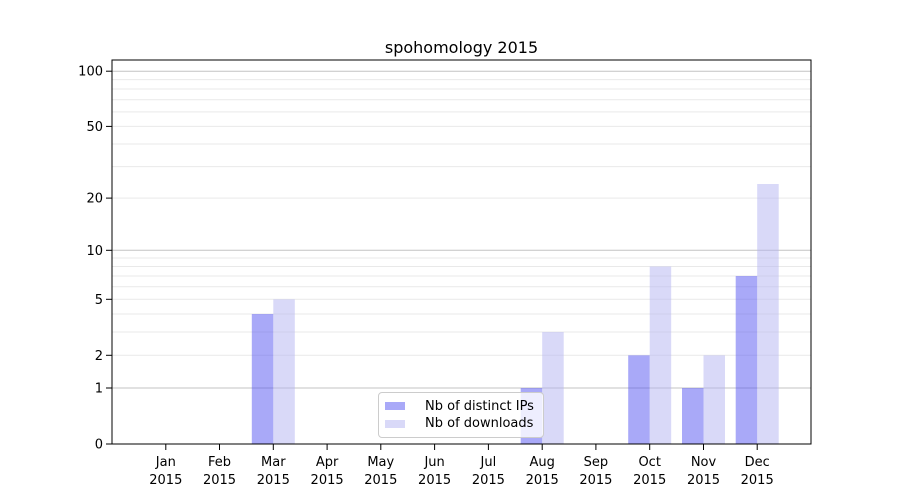 This screenshot has height=500, width=900. What do you see at coordinates (99, 445) in the screenshot?
I see `y-tick-label-0: 0` at bounding box center [99, 445].